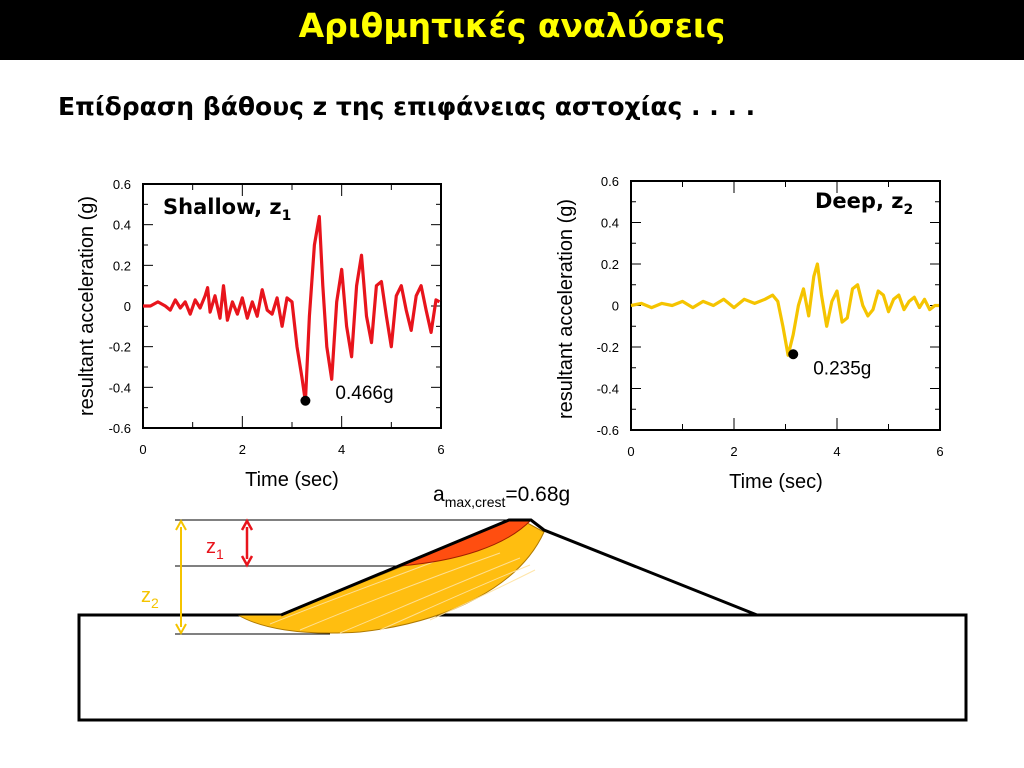 The width and height of the screenshot is (1024, 768). What do you see at coordinates (512, 25) in the screenshot?
I see `page-title: Αριθμητικές αναλύσεις` at bounding box center [512, 25].